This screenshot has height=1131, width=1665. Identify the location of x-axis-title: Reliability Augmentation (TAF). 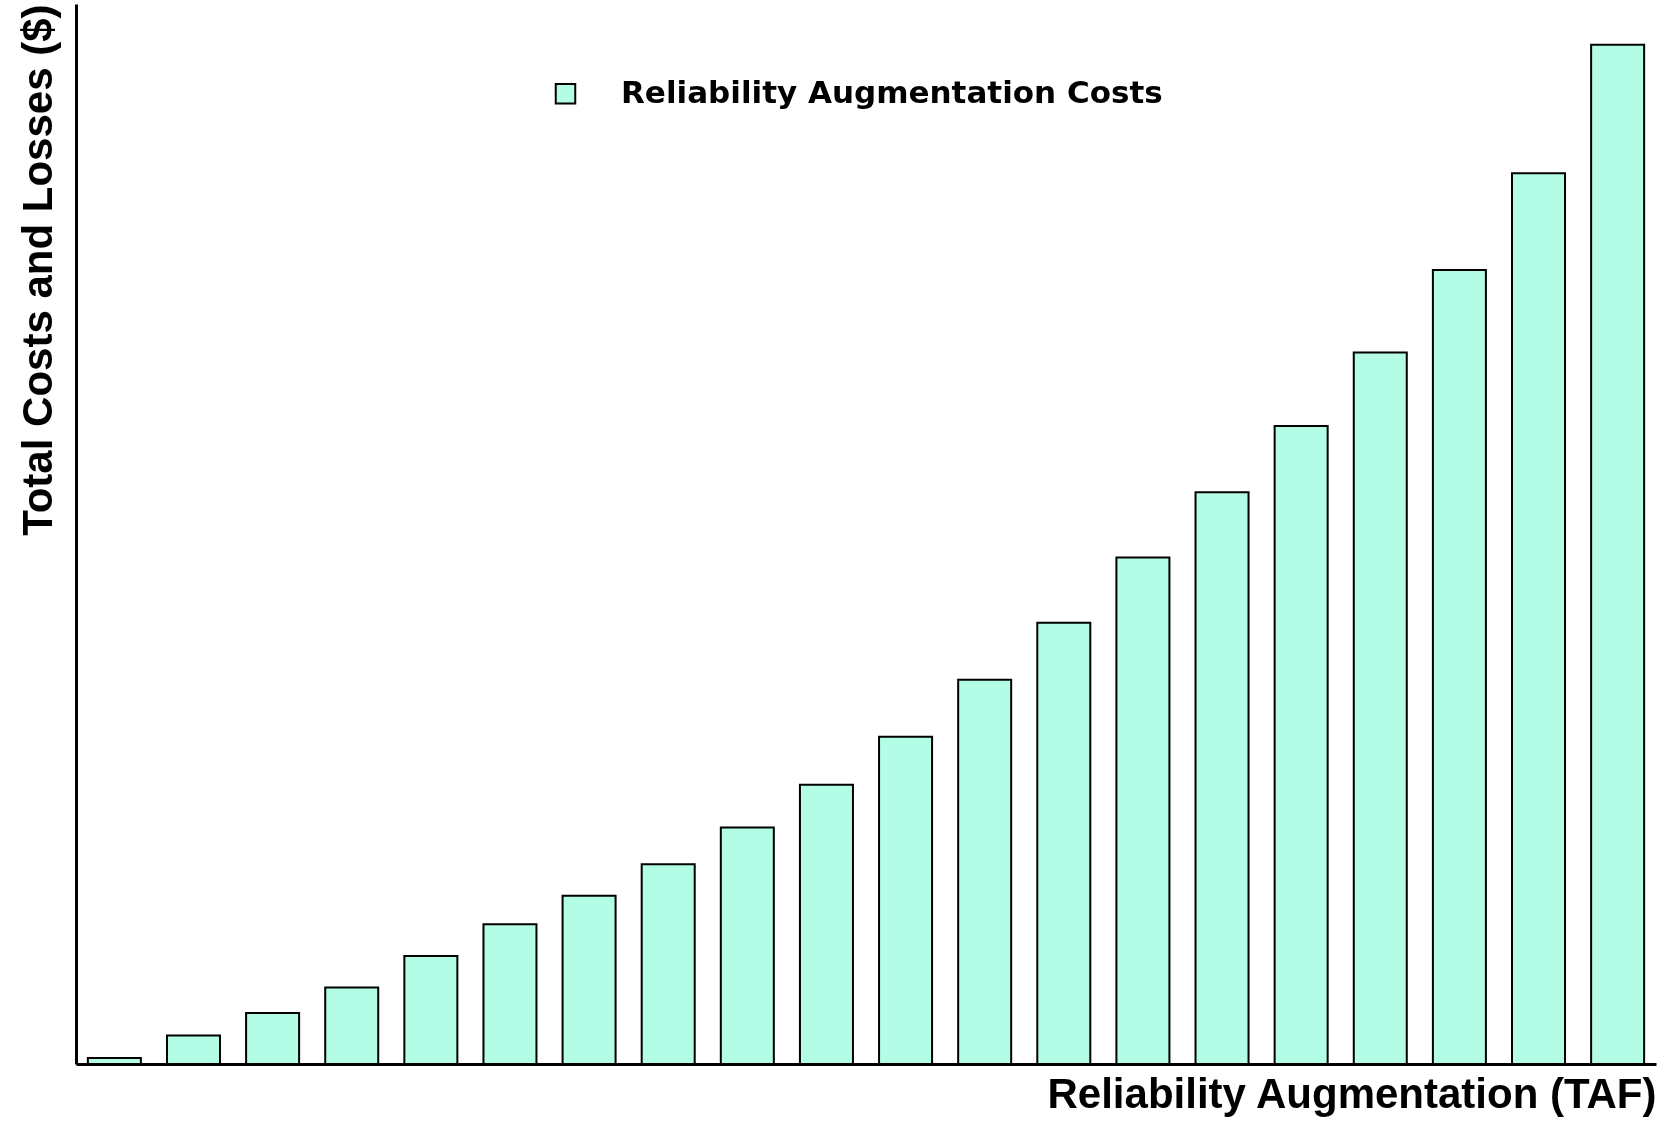
(1352, 1093).